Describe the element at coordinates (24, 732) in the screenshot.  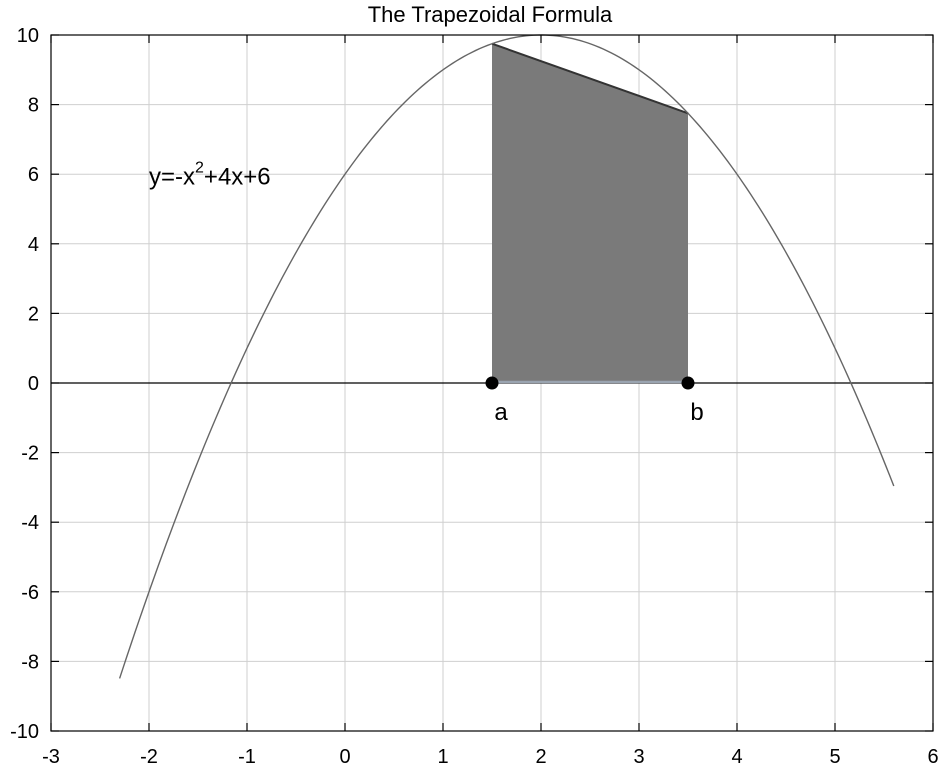
I see `y-tick-label: -10` at that location.